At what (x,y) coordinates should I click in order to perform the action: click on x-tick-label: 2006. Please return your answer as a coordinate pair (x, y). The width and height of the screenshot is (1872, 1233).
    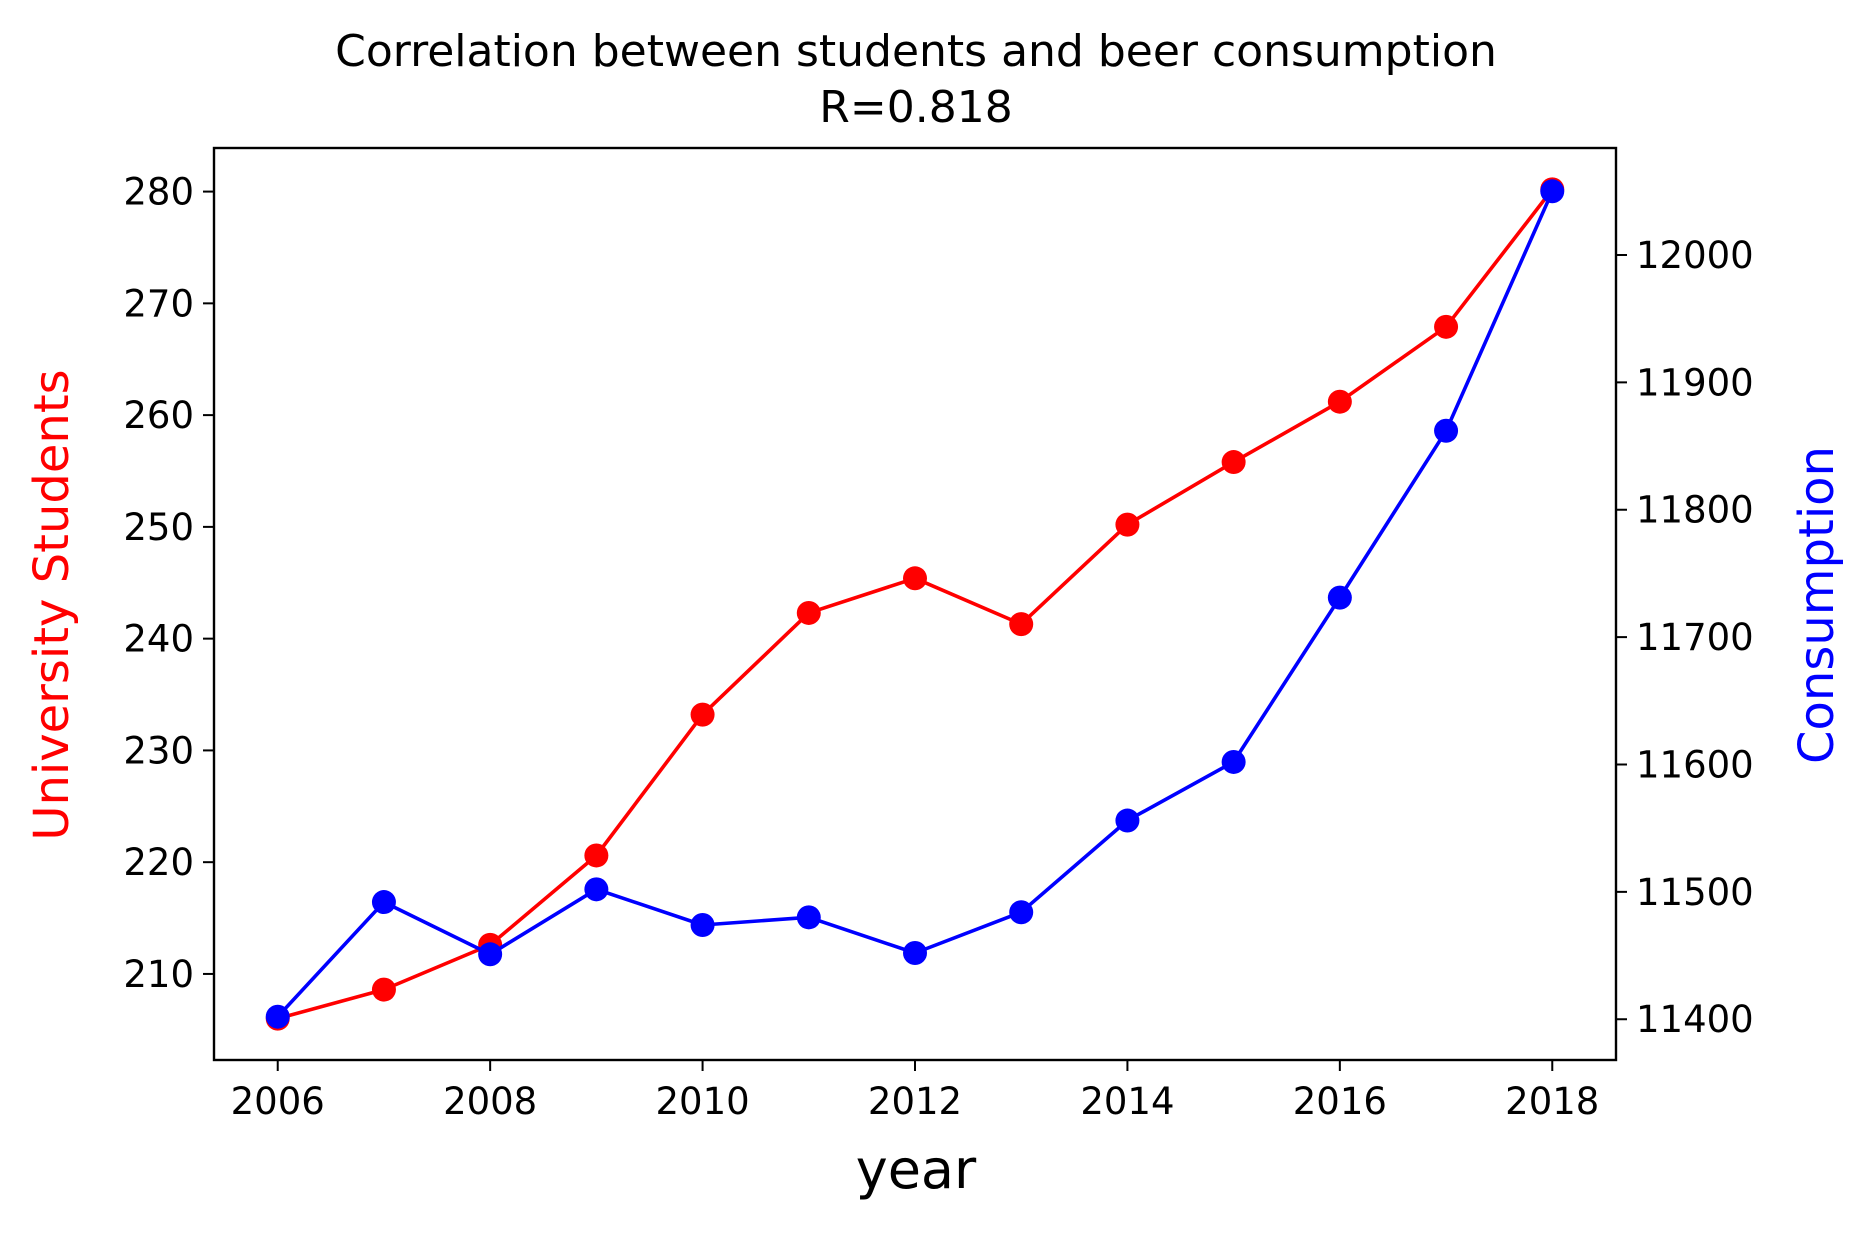
    Looking at the image, I should click on (278, 1101).